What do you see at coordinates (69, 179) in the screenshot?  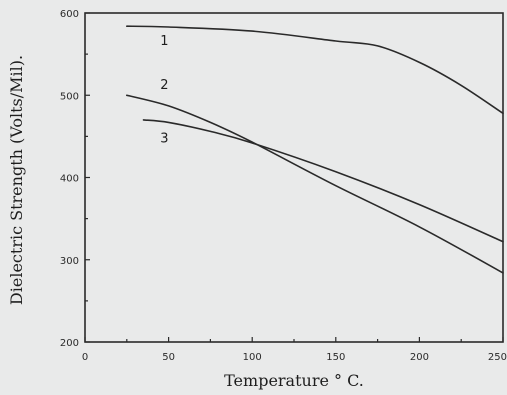 I see `y-tick-label-400: 400` at bounding box center [69, 179].